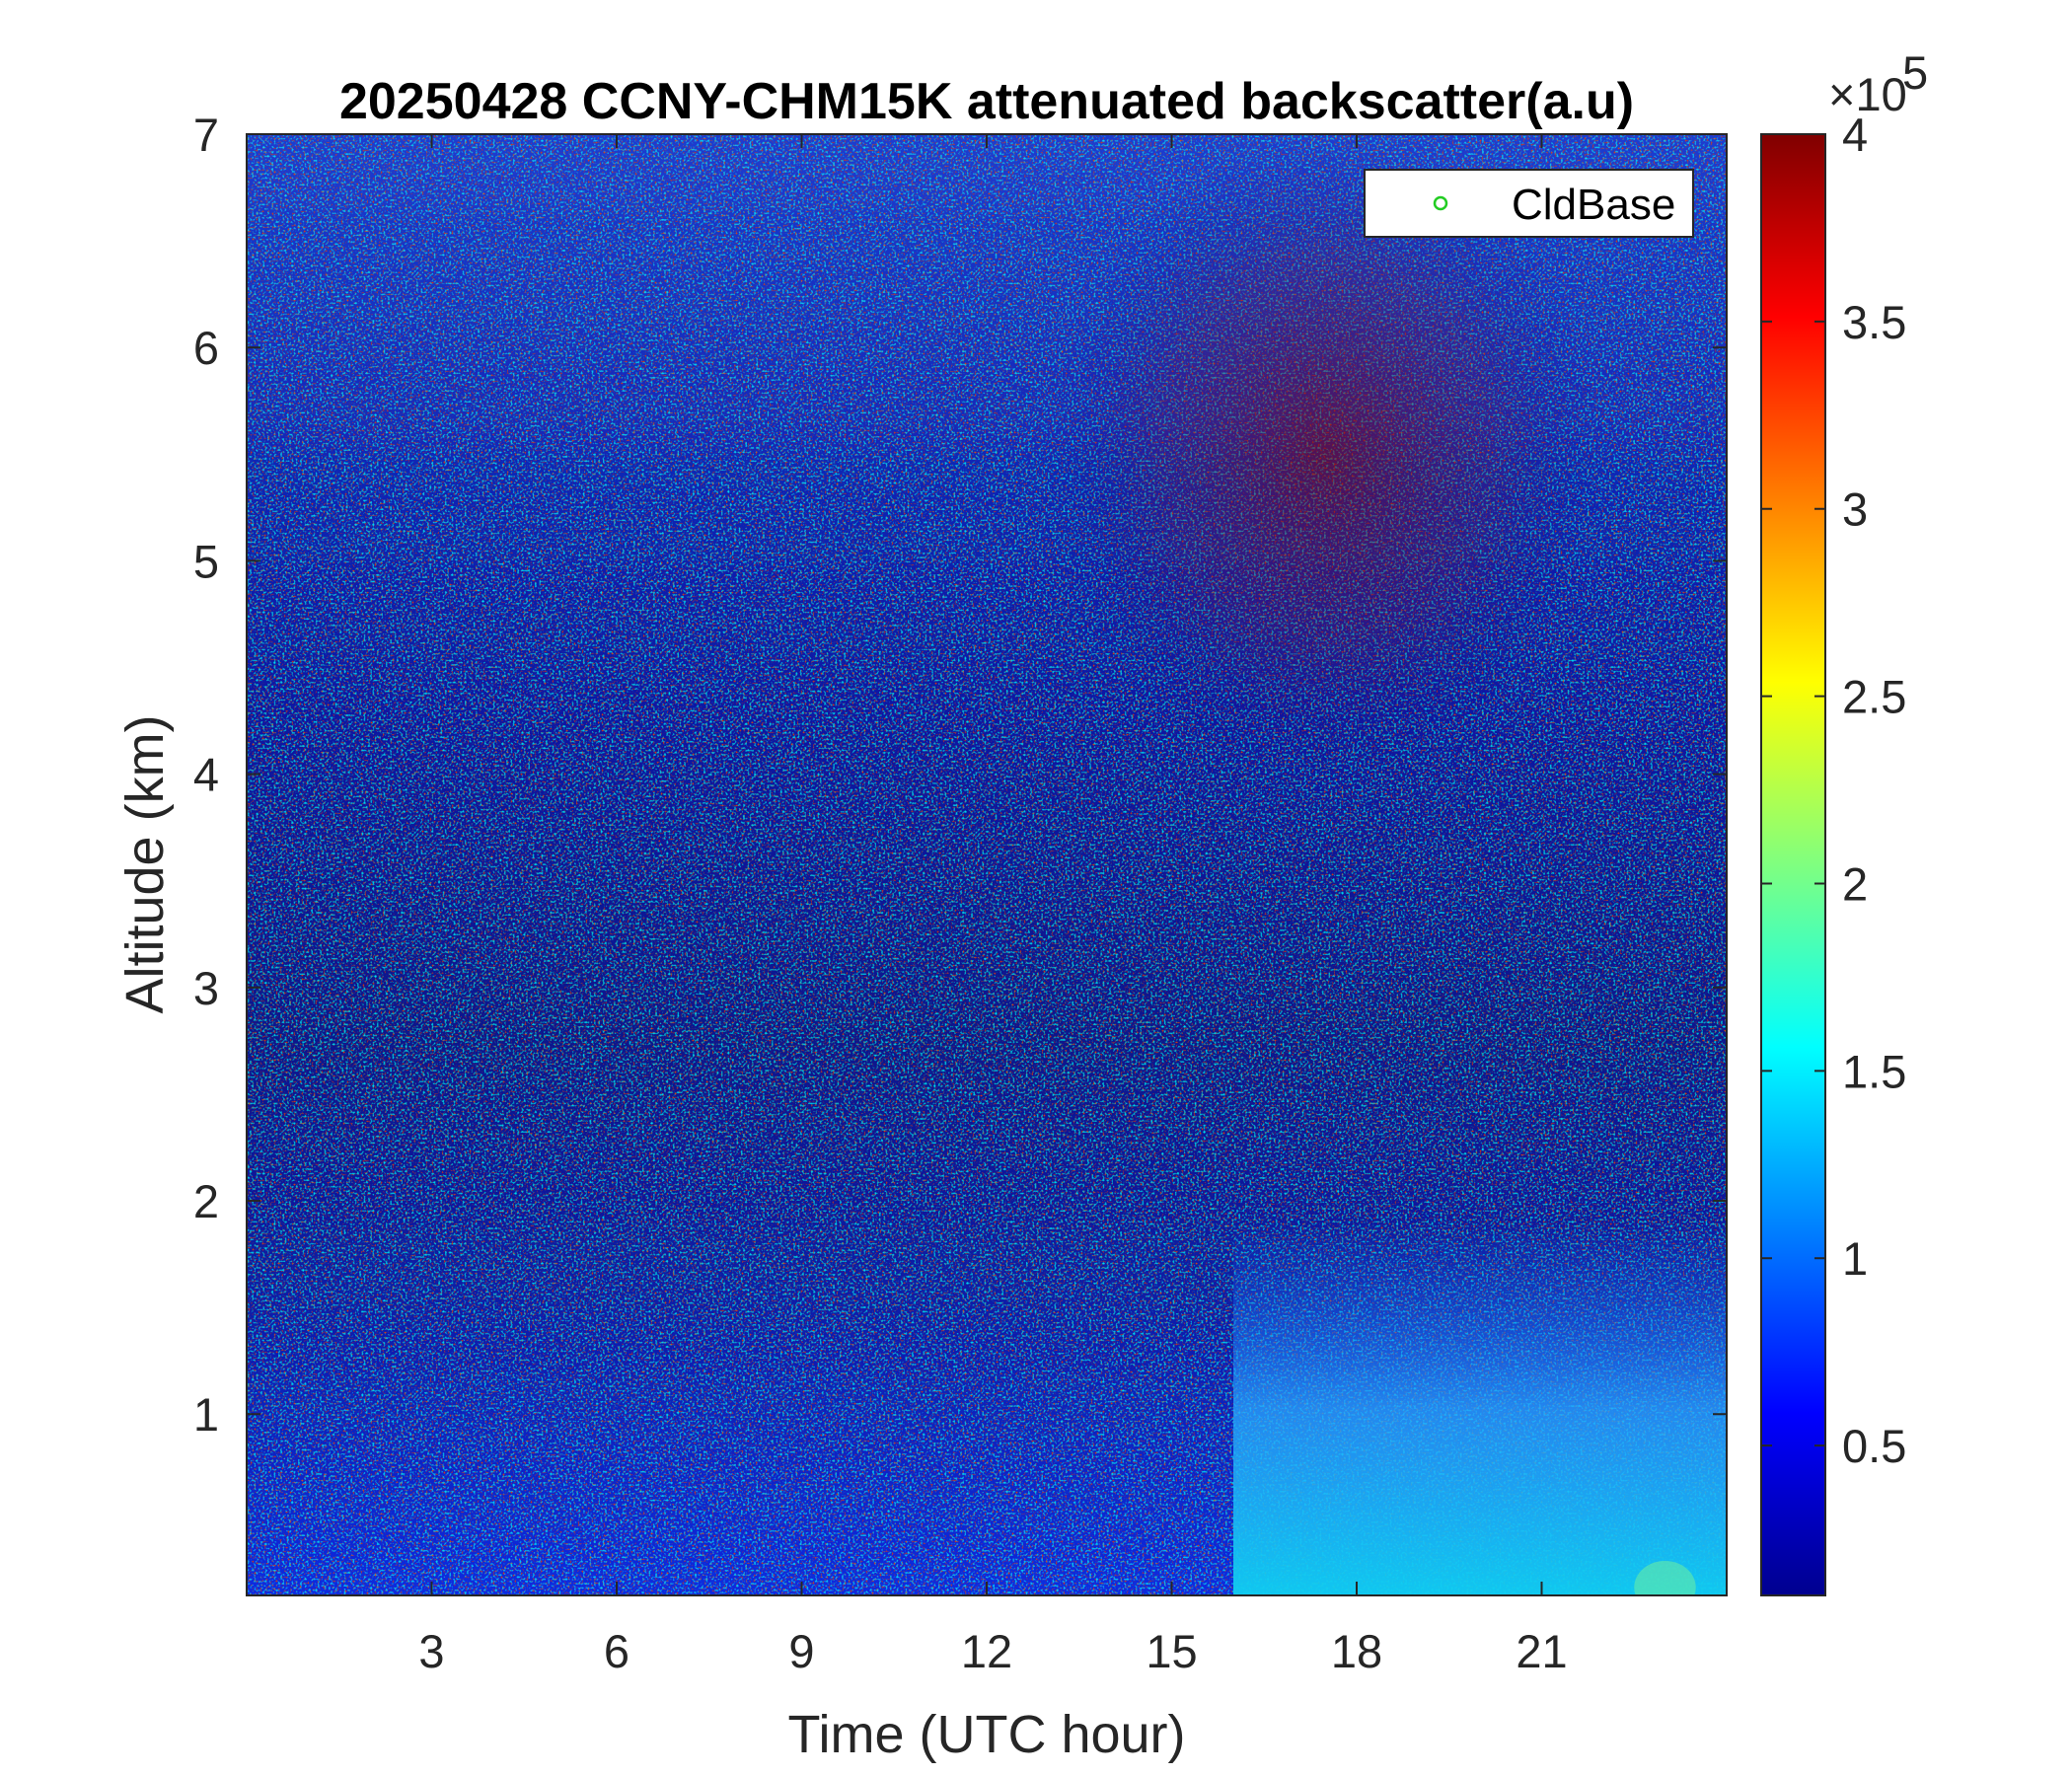 The height and width of the screenshot is (1776, 2072). I want to click on colorbar-tick-label: 2, so click(1855, 884).